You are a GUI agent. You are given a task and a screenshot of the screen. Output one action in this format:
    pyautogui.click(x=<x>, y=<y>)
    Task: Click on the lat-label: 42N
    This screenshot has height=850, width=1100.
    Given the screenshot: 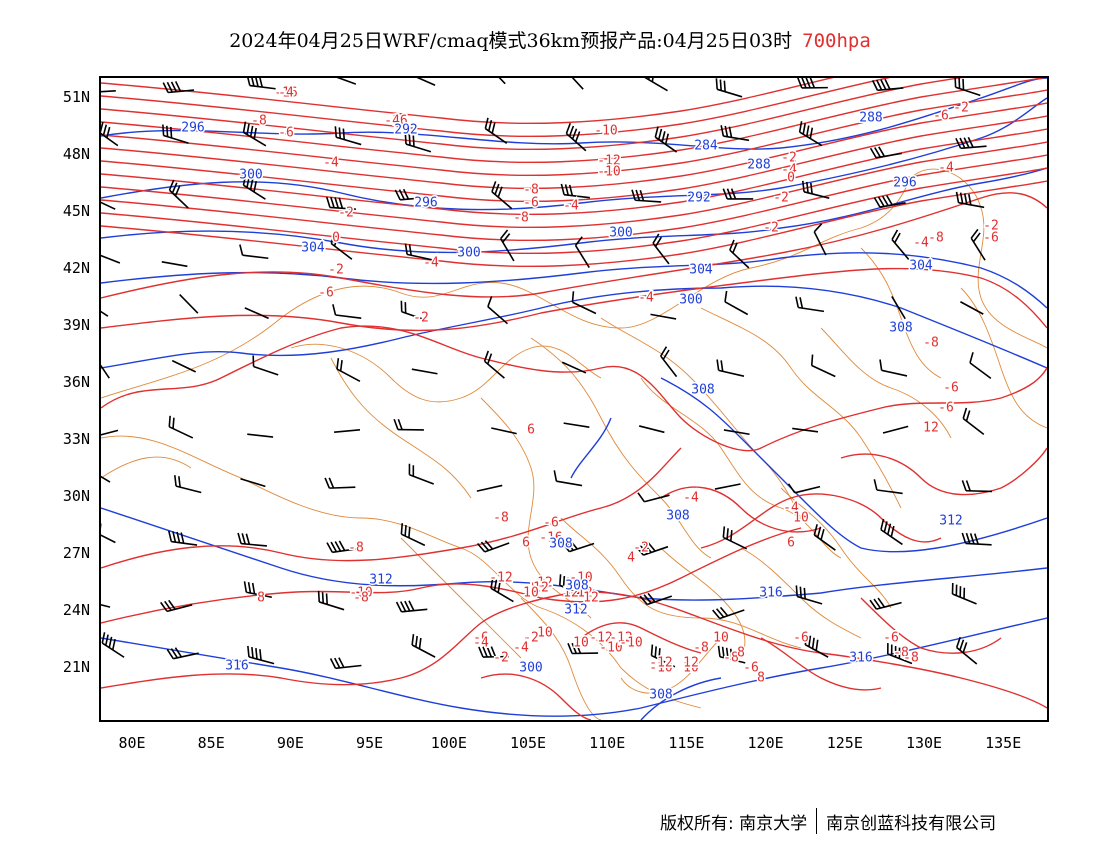 What is the action you would take?
    pyautogui.click(x=76, y=268)
    